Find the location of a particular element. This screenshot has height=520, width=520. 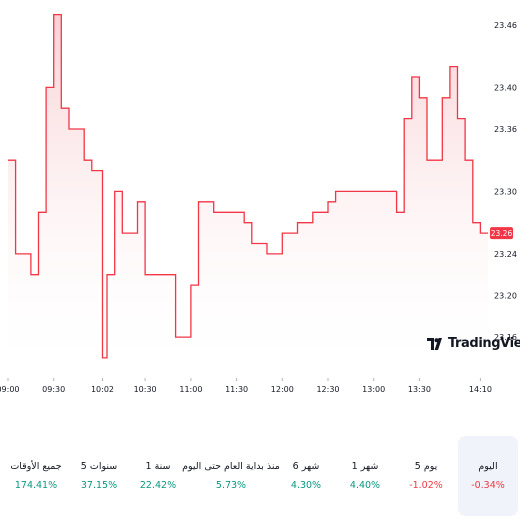

perf-period-label: 6 شهر is located at coordinates (306, 466).